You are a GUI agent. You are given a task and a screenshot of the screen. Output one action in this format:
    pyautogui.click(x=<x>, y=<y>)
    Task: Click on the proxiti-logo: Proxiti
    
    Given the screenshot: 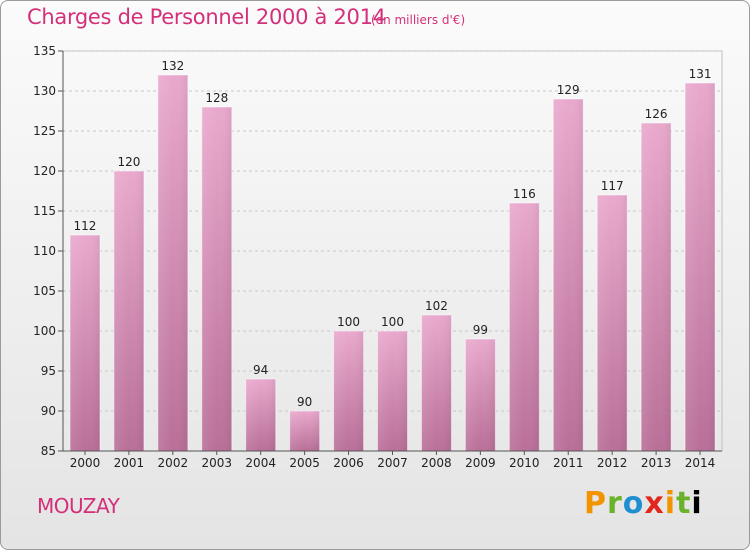 What is the action you would take?
    pyautogui.click(x=643, y=503)
    